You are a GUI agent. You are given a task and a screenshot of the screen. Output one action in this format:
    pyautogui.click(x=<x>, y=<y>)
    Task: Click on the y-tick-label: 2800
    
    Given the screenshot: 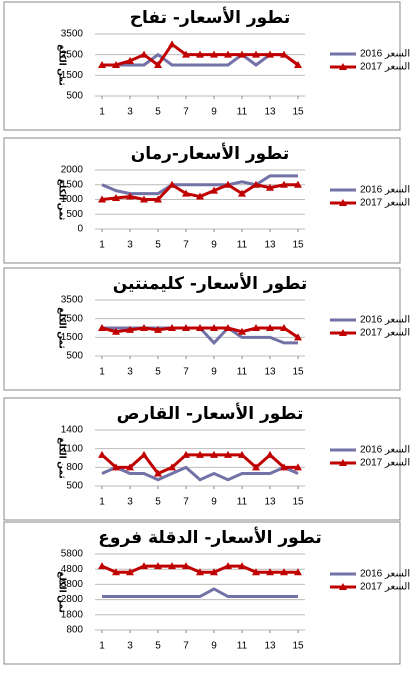 What is the action you would take?
    pyautogui.click(x=72, y=599)
    